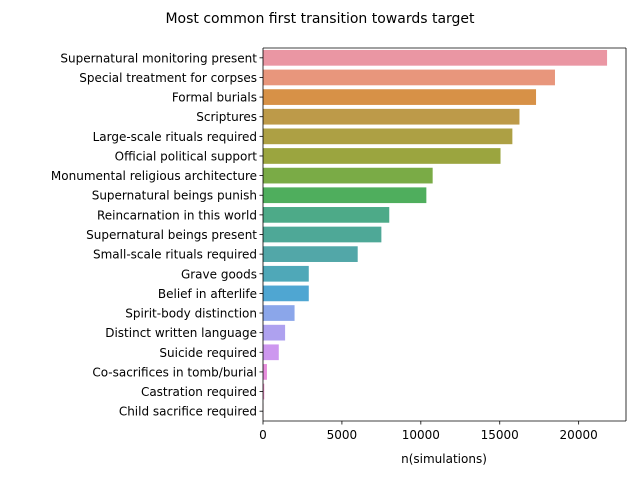 This screenshot has height=480, width=640. What do you see at coordinates (154, 176) in the screenshot?
I see `y-tick-label: Monumental religious architecture` at bounding box center [154, 176].